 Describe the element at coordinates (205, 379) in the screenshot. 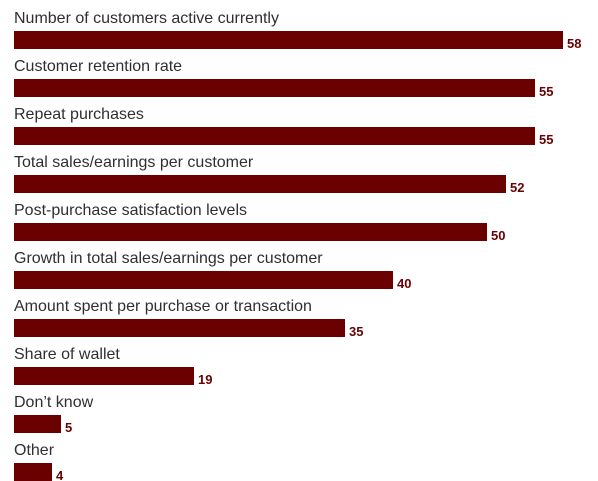

I see `value-label: 19` at that location.